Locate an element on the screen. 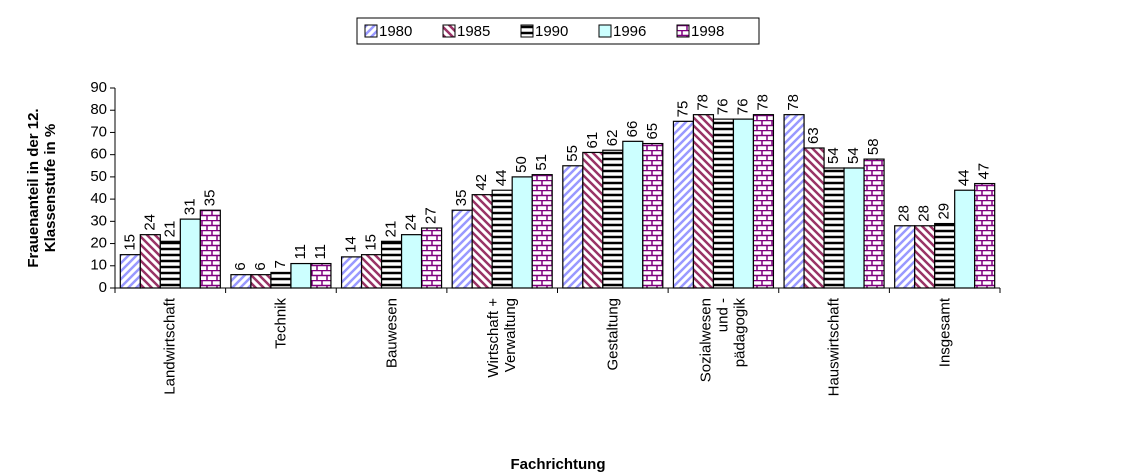 The image size is (1136, 476). data-label: 42 is located at coordinates (481, 182).